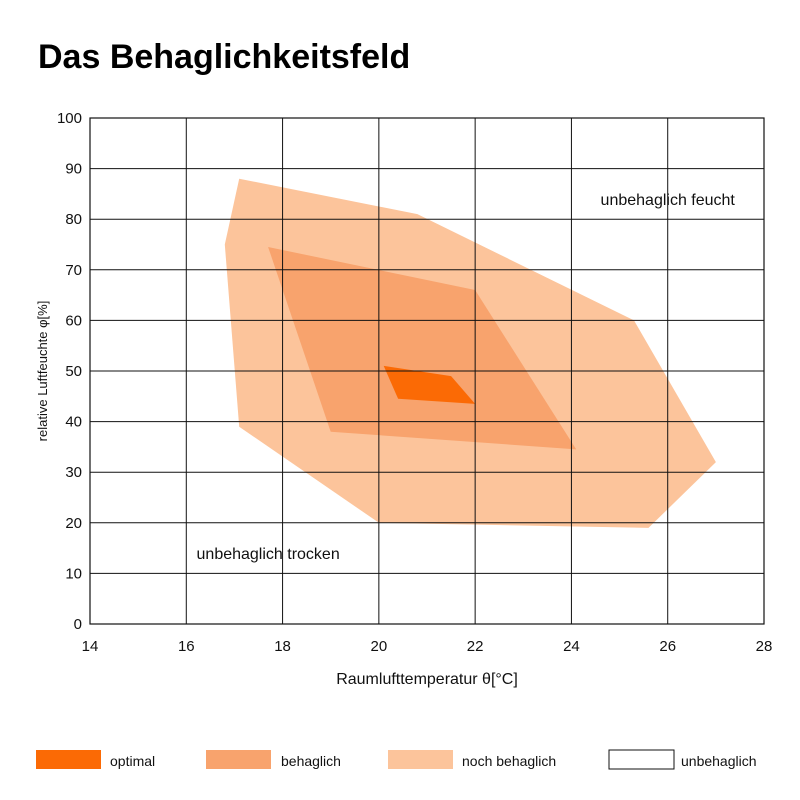 This screenshot has width=800, height=800. What do you see at coordinates (73, 320) in the screenshot?
I see `y-tick-label: 60` at bounding box center [73, 320].